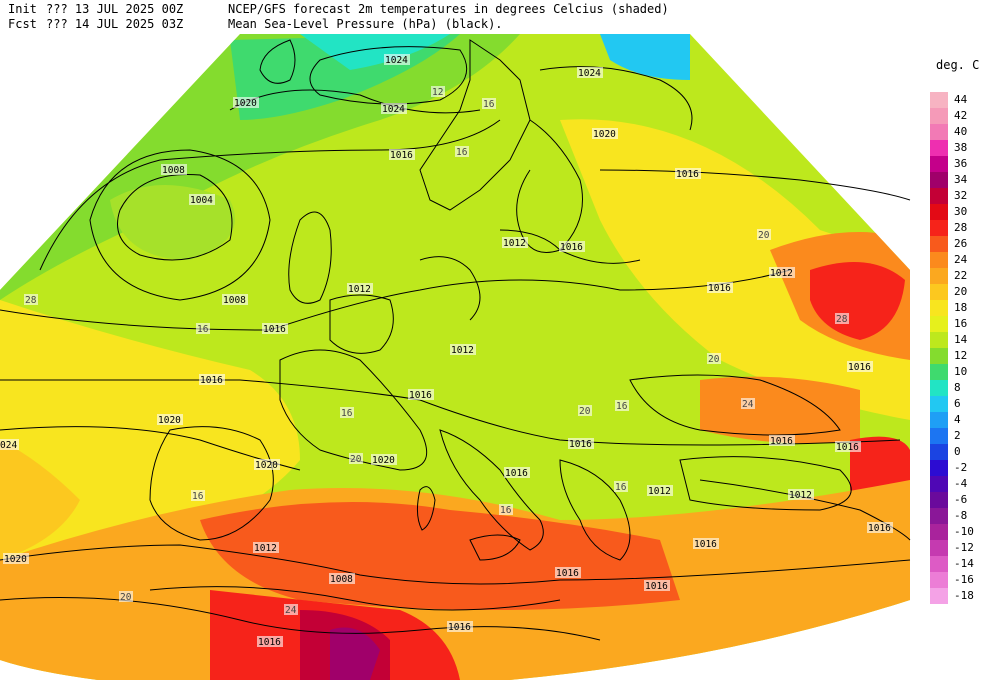 The width and height of the screenshot is (1000, 680). What do you see at coordinates (961, 371) in the screenshot?
I see `legend-label: 10` at bounding box center [961, 371].